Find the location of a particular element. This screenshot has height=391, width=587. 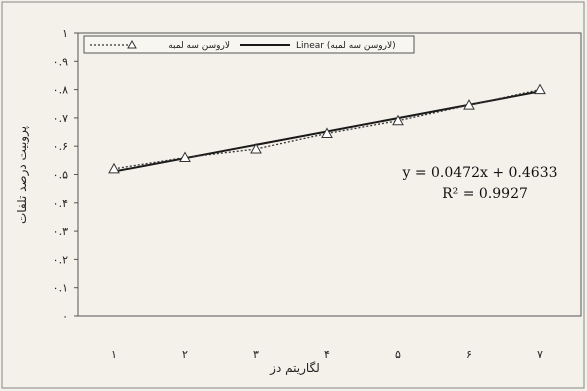

y-tick-label: ۰.۹ is located at coordinates (60, 61).